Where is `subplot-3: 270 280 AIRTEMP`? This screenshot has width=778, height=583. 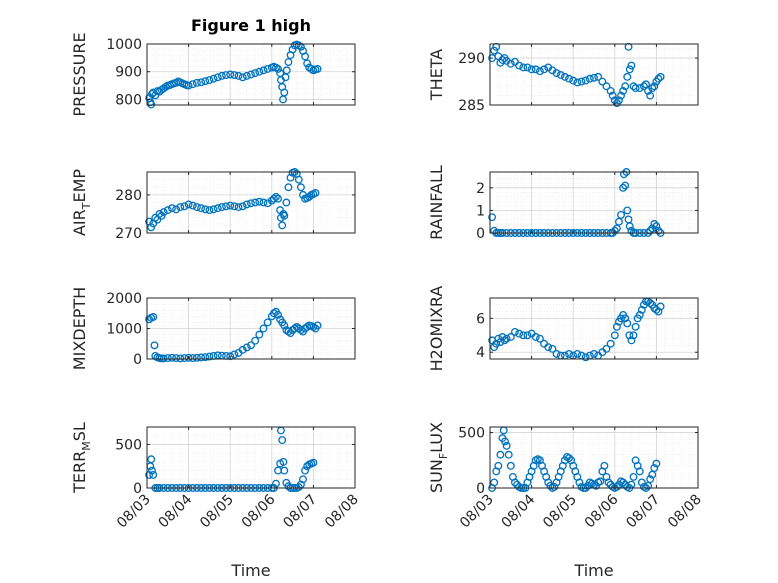 subplot-3: 270 280 AIRTEMP is located at coordinates (213, 205).